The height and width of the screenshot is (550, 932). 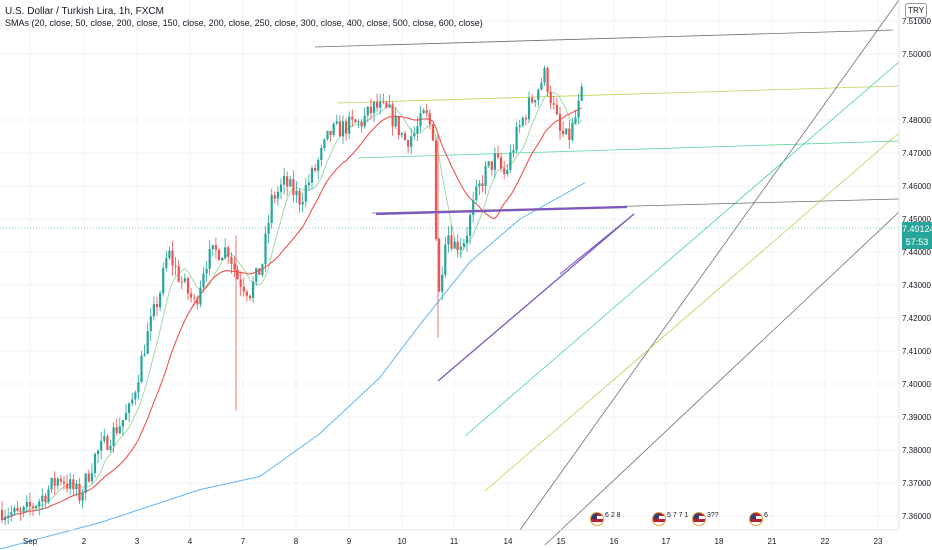 What do you see at coordinates (501, 210) in the screenshot?
I see `resistance-line` at bounding box center [501, 210].